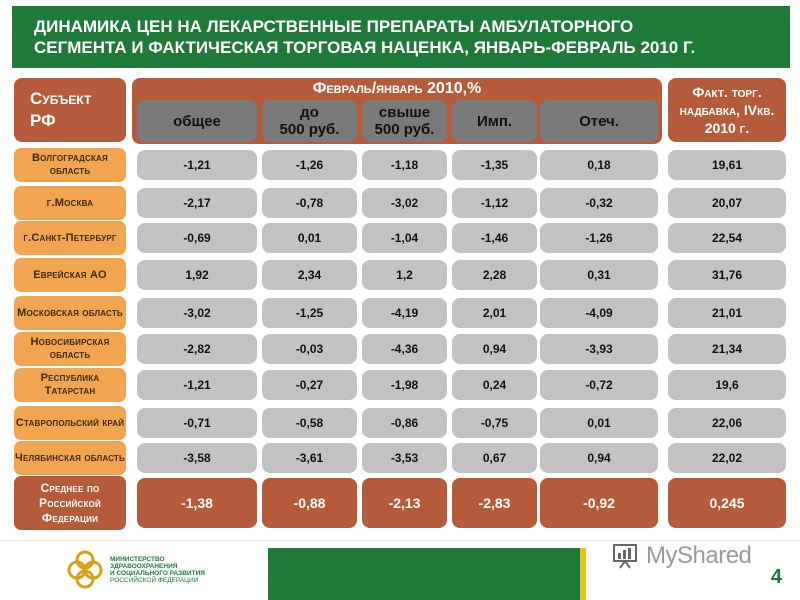 The height and width of the screenshot is (600, 800). I want to click on row-label: г.Санкт-Петербург, so click(70, 238).